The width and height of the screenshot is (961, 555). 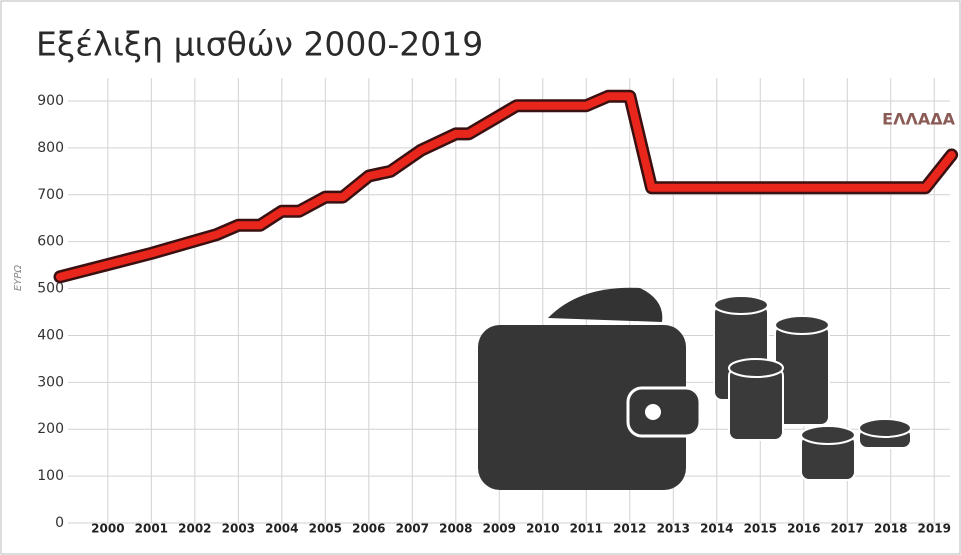 I want to click on x-tick-label: 2016, so click(x=803, y=529).